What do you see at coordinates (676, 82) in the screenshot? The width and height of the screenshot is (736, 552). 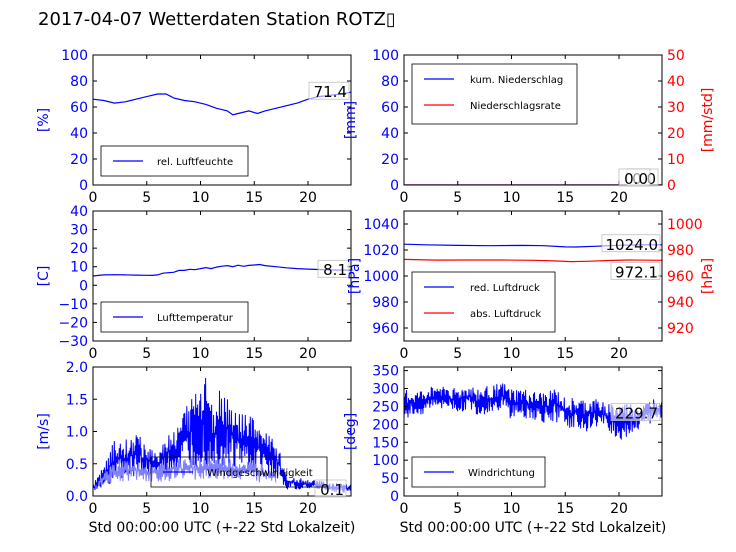 I see `y-right-tick-label: 40` at bounding box center [676, 82].